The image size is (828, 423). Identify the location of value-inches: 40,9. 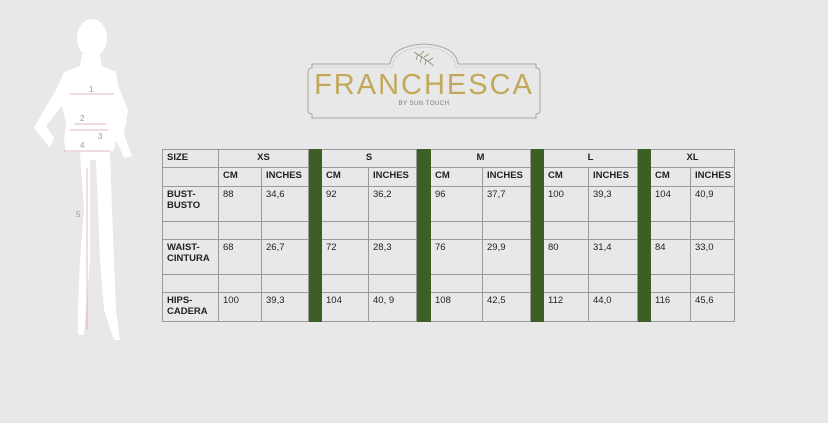
(713, 204).